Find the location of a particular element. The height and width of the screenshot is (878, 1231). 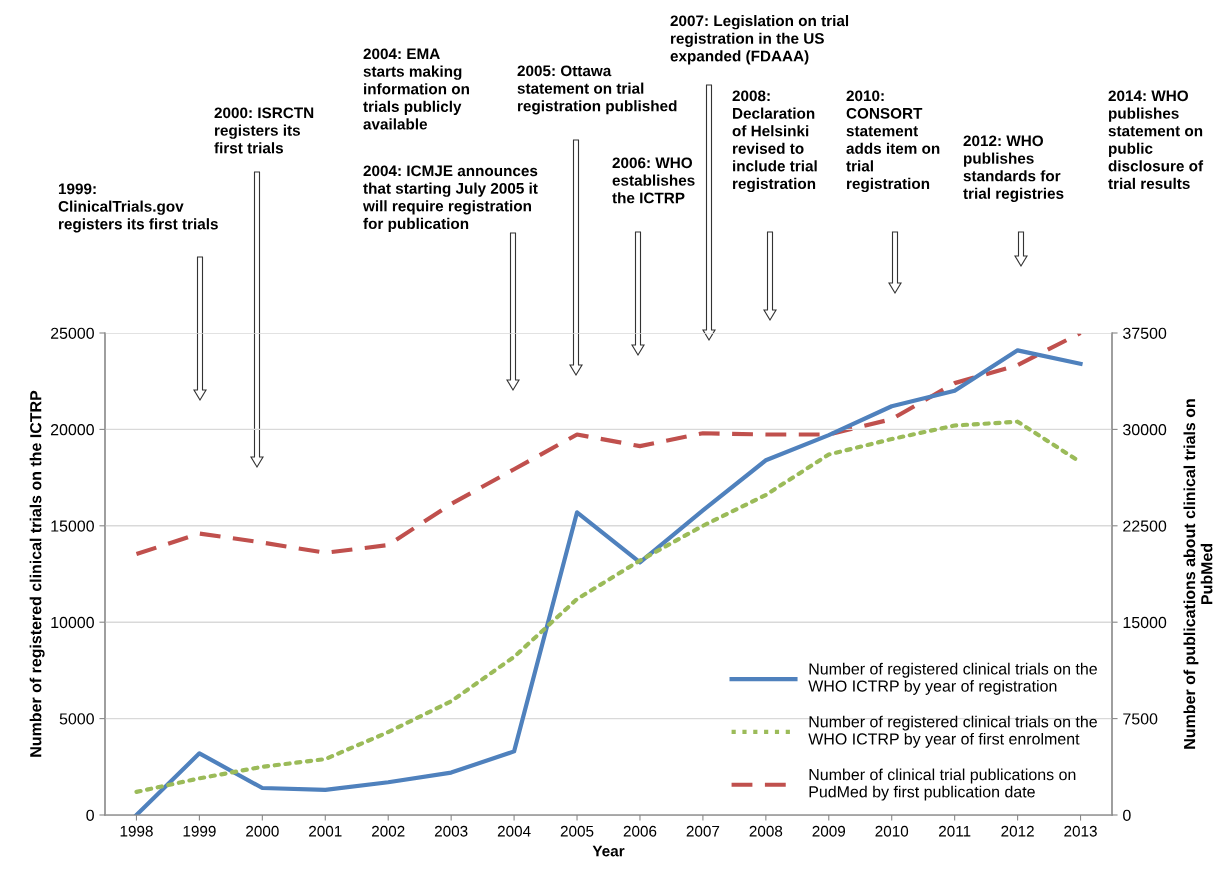

x-tick-label: 2001 is located at coordinates (325, 831).